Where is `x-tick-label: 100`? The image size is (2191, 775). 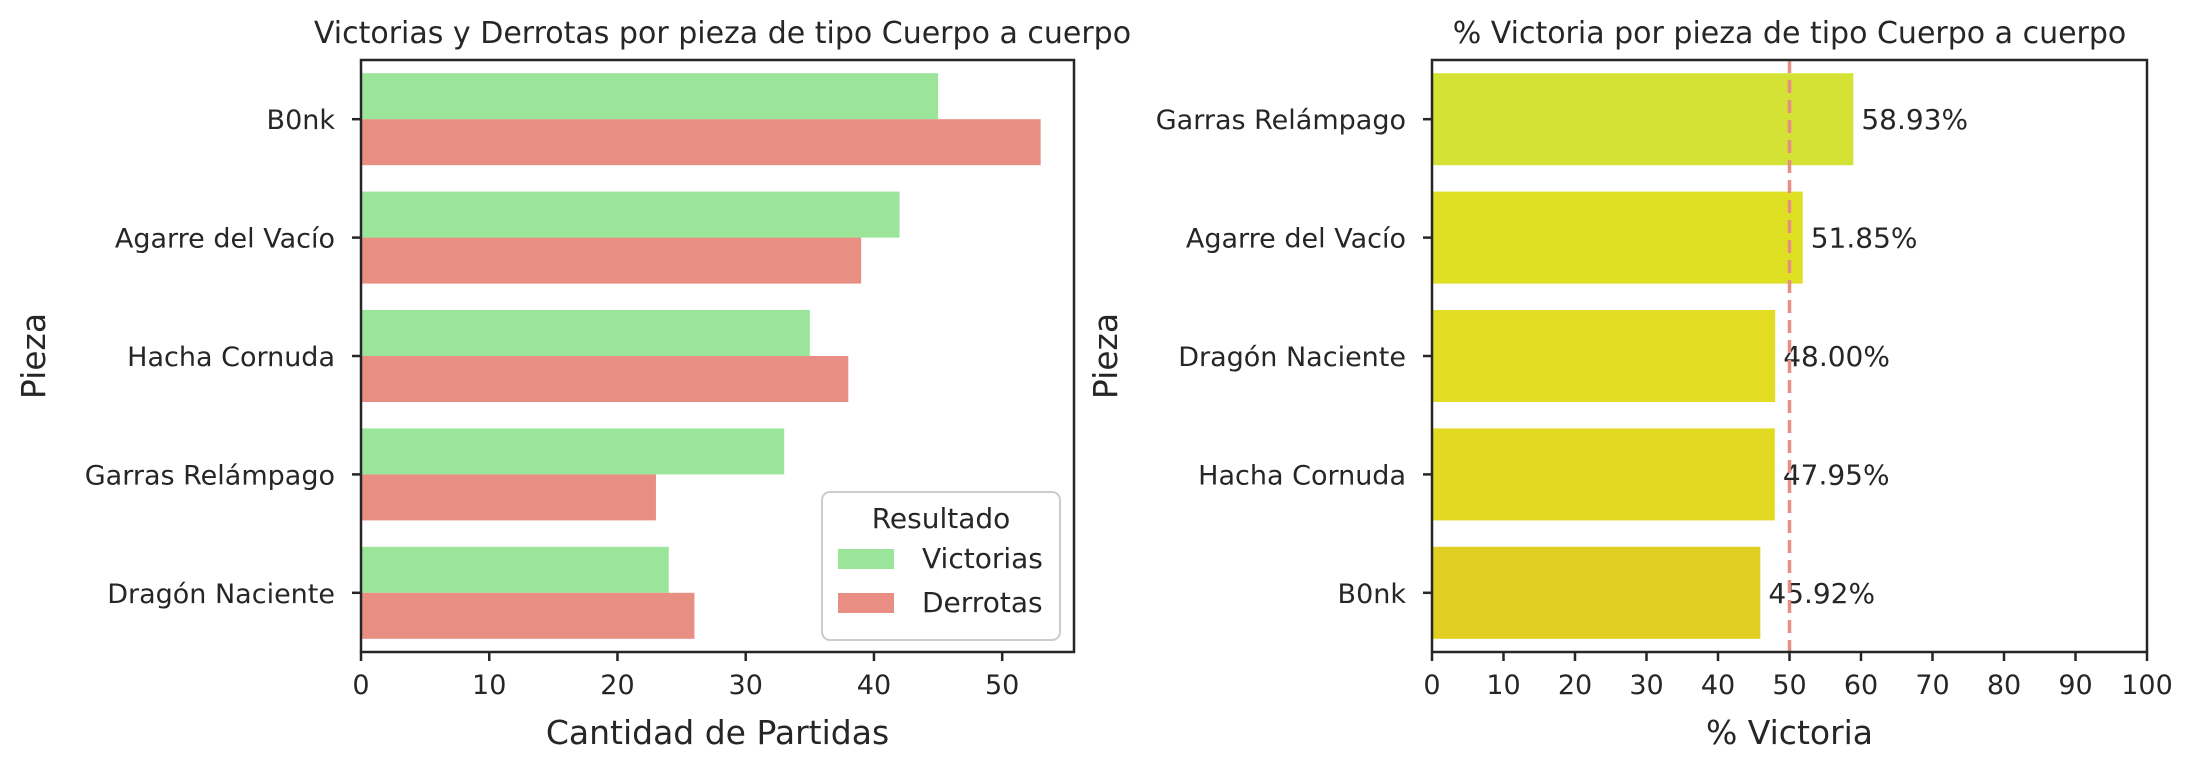 x-tick-label: 100 is located at coordinates (2147, 685).